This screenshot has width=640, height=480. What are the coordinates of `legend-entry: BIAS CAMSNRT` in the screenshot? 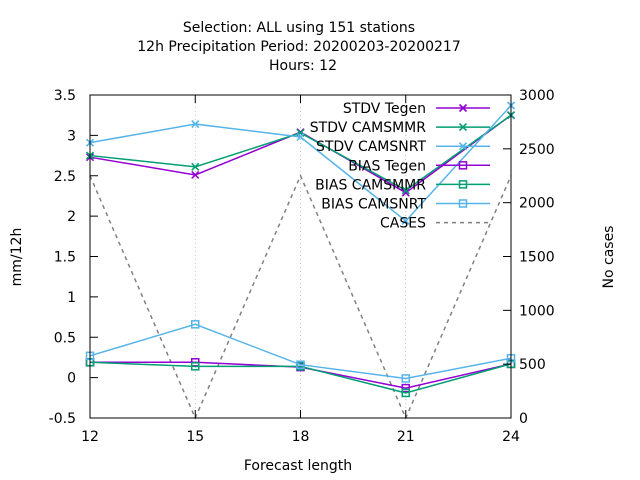 It's located at (405, 205).